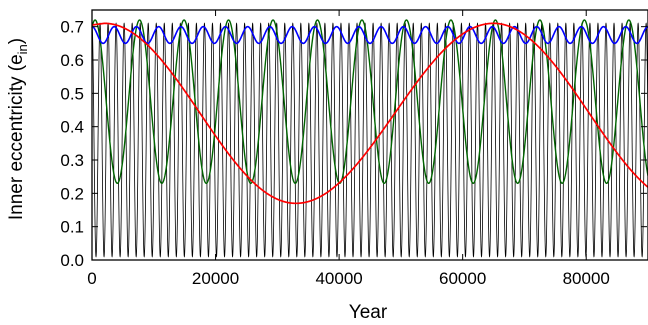 This screenshot has width=648, height=325. Describe the element at coordinates (369, 35) in the screenshot. I see `series-blue-line` at that location.